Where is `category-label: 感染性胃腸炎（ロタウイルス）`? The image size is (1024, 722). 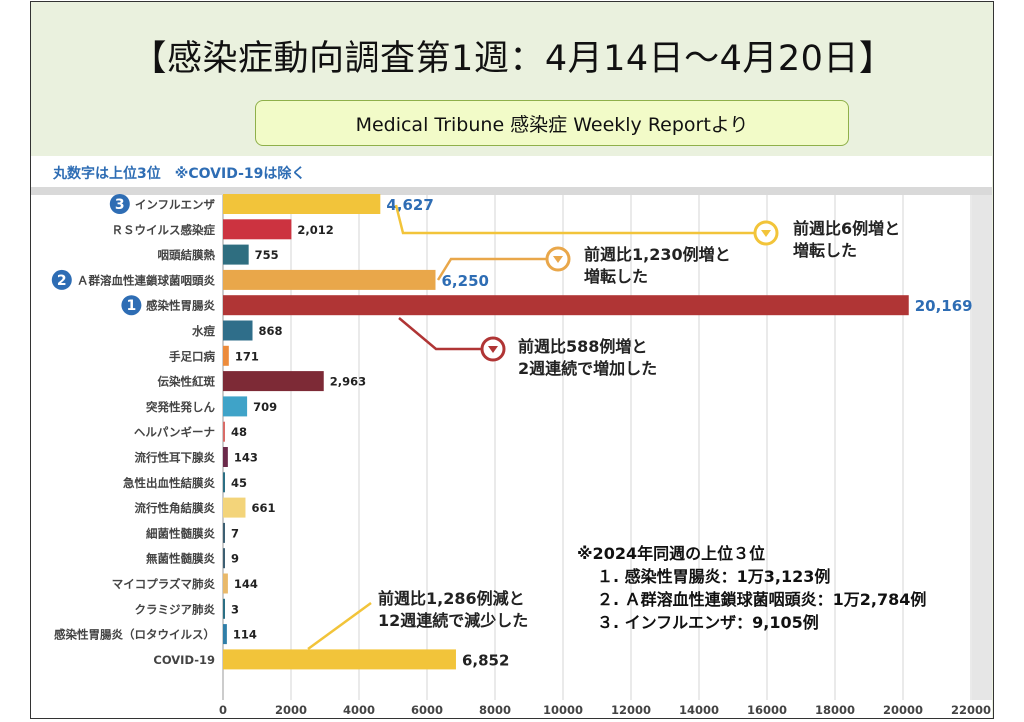
category-label: 感染性胃腸炎（ロタウイルス） is located at coordinates (134, 635).